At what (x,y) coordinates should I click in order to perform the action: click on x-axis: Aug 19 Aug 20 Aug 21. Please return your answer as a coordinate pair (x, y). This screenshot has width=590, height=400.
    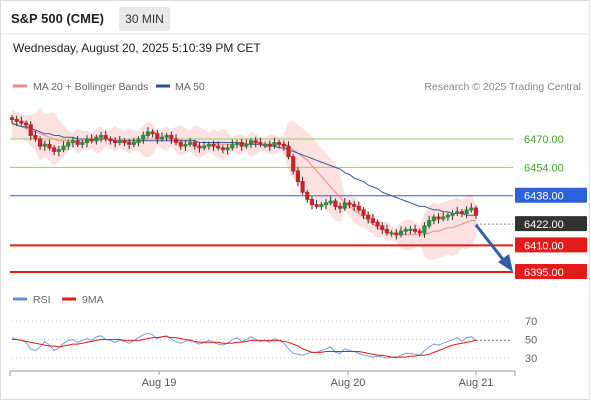
    Looking at the image, I should click on (262, 379).